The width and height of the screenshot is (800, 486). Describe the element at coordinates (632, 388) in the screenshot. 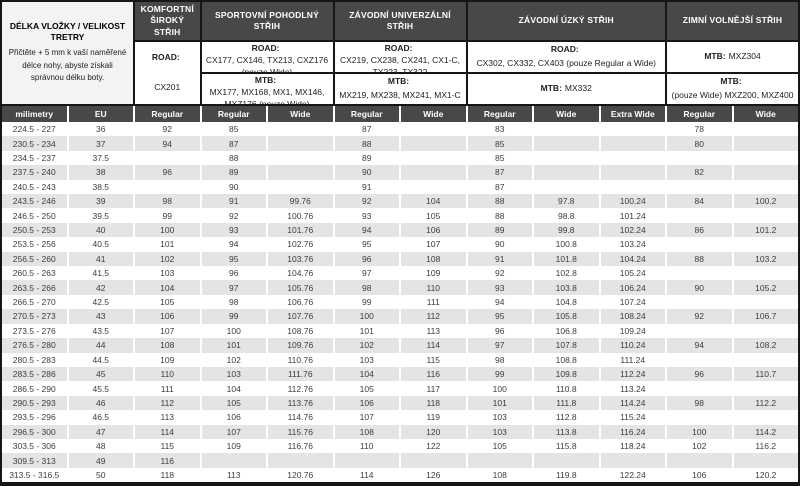

I see `size-value-cell: 113.24` at that location.